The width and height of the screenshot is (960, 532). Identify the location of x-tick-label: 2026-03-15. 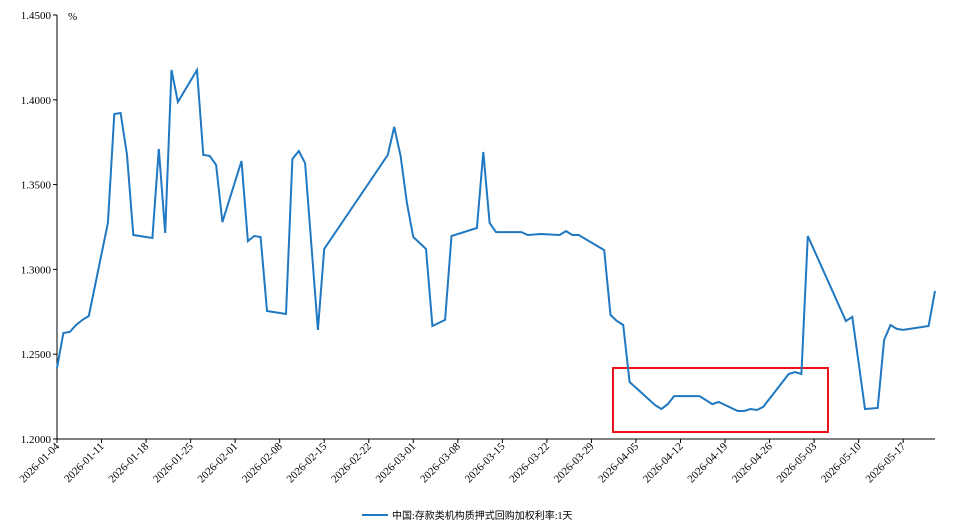
(485, 462).